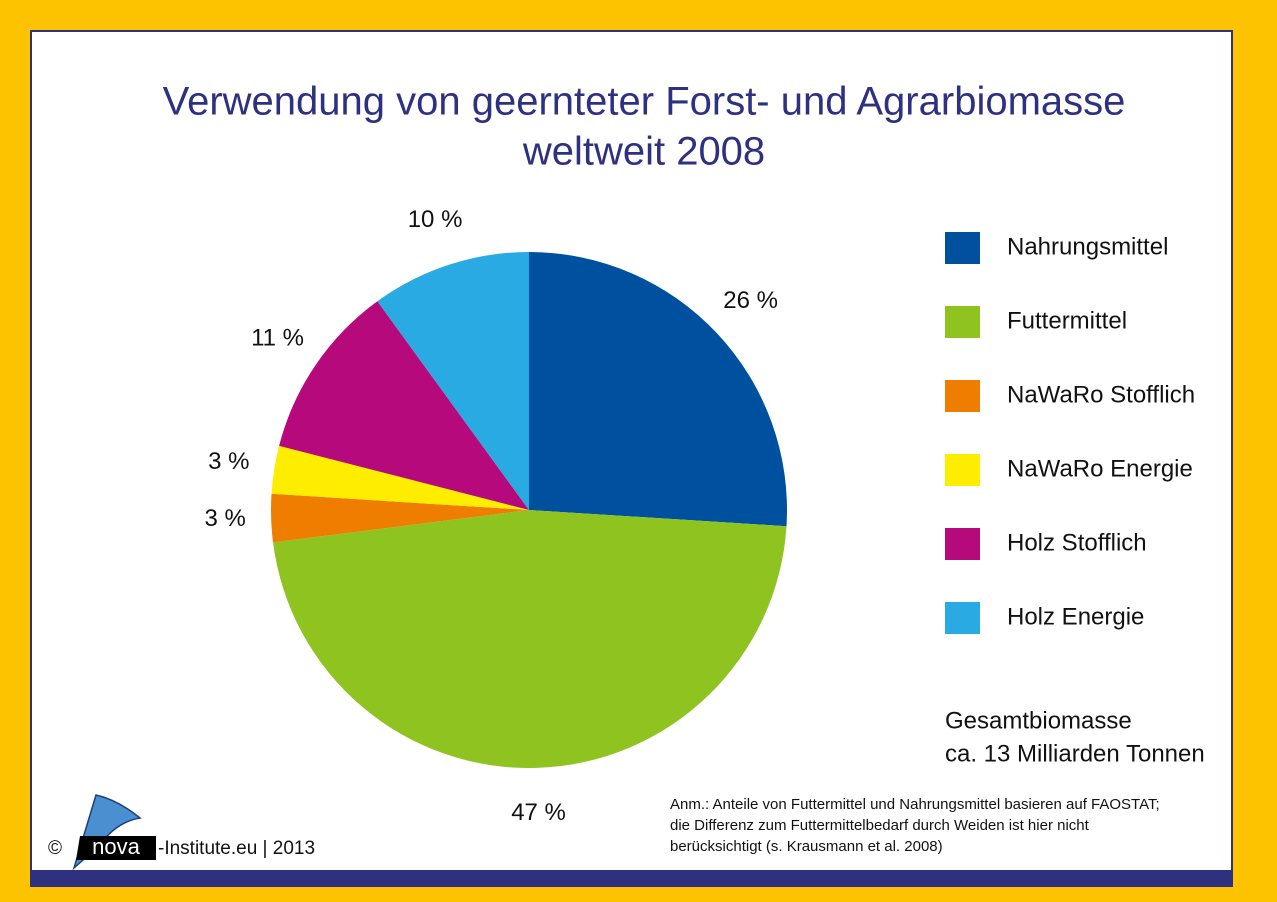  What do you see at coordinates (277, 337) in the screenshot?
I see `data-label: 11 %` at bounding box center [277, 337].